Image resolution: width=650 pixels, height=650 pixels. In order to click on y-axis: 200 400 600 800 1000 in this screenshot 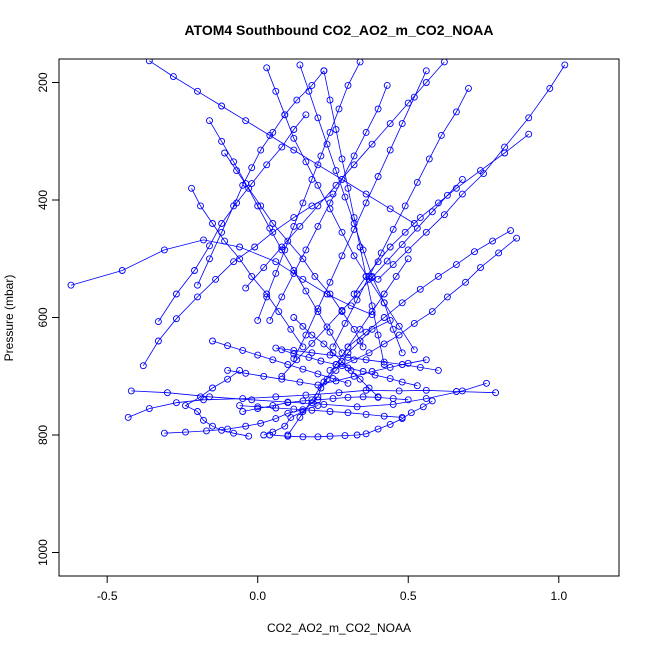, I will do `click(47, 319)`.